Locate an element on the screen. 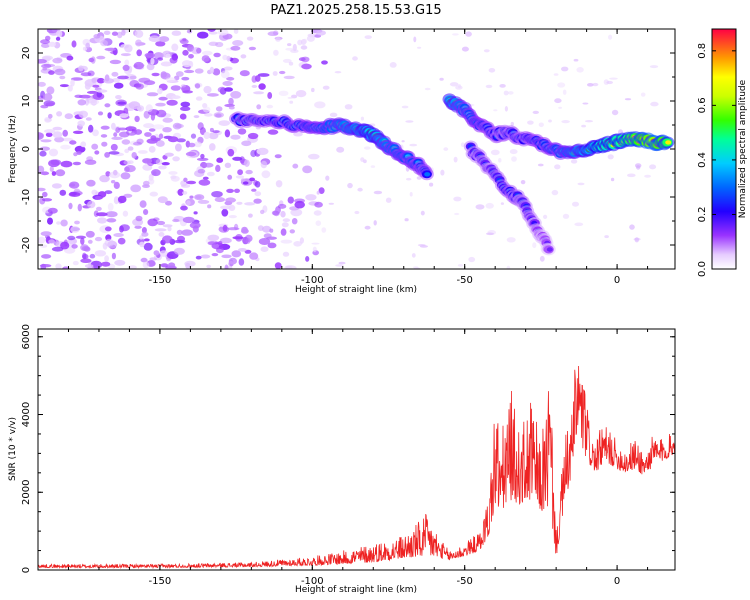 Image resolution: width=750 pixels, height=600 pixels. spectrogram-y-tick-label: 10 is located at coordinates (26, 101).